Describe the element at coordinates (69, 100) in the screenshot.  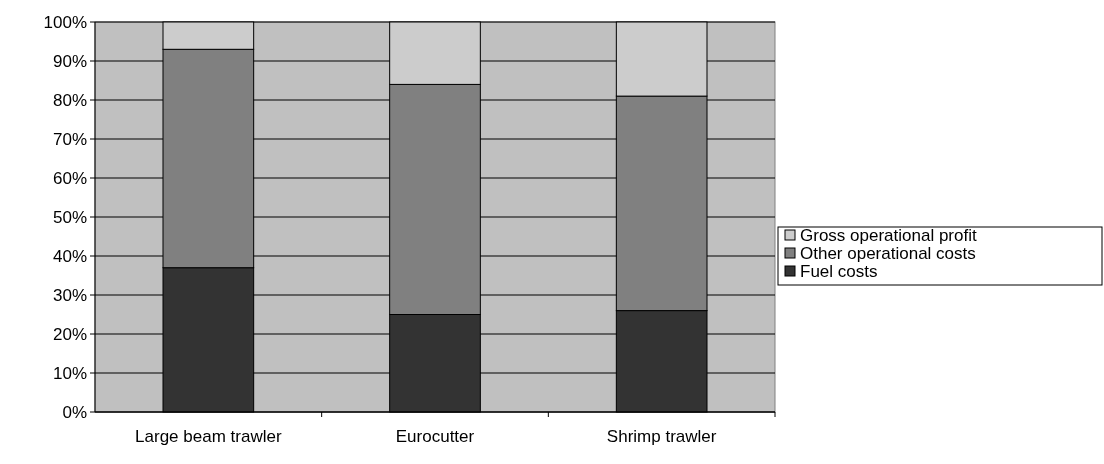
I see `y-tick-label: 80%` at that location.